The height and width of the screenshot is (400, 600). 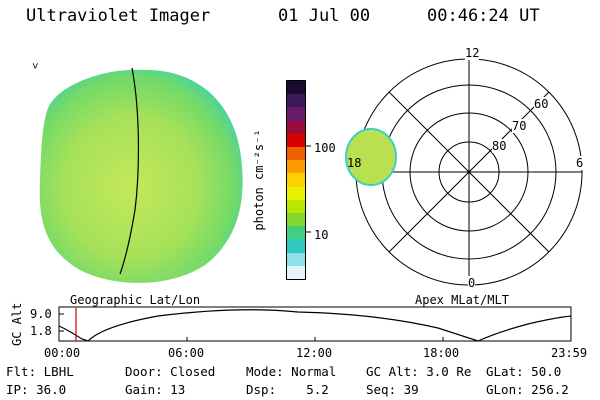 What do you see at coordinates (62, 353) in the screenshot?
I see `time-tick-0000: 00:00` at bounding box center [62, 353].